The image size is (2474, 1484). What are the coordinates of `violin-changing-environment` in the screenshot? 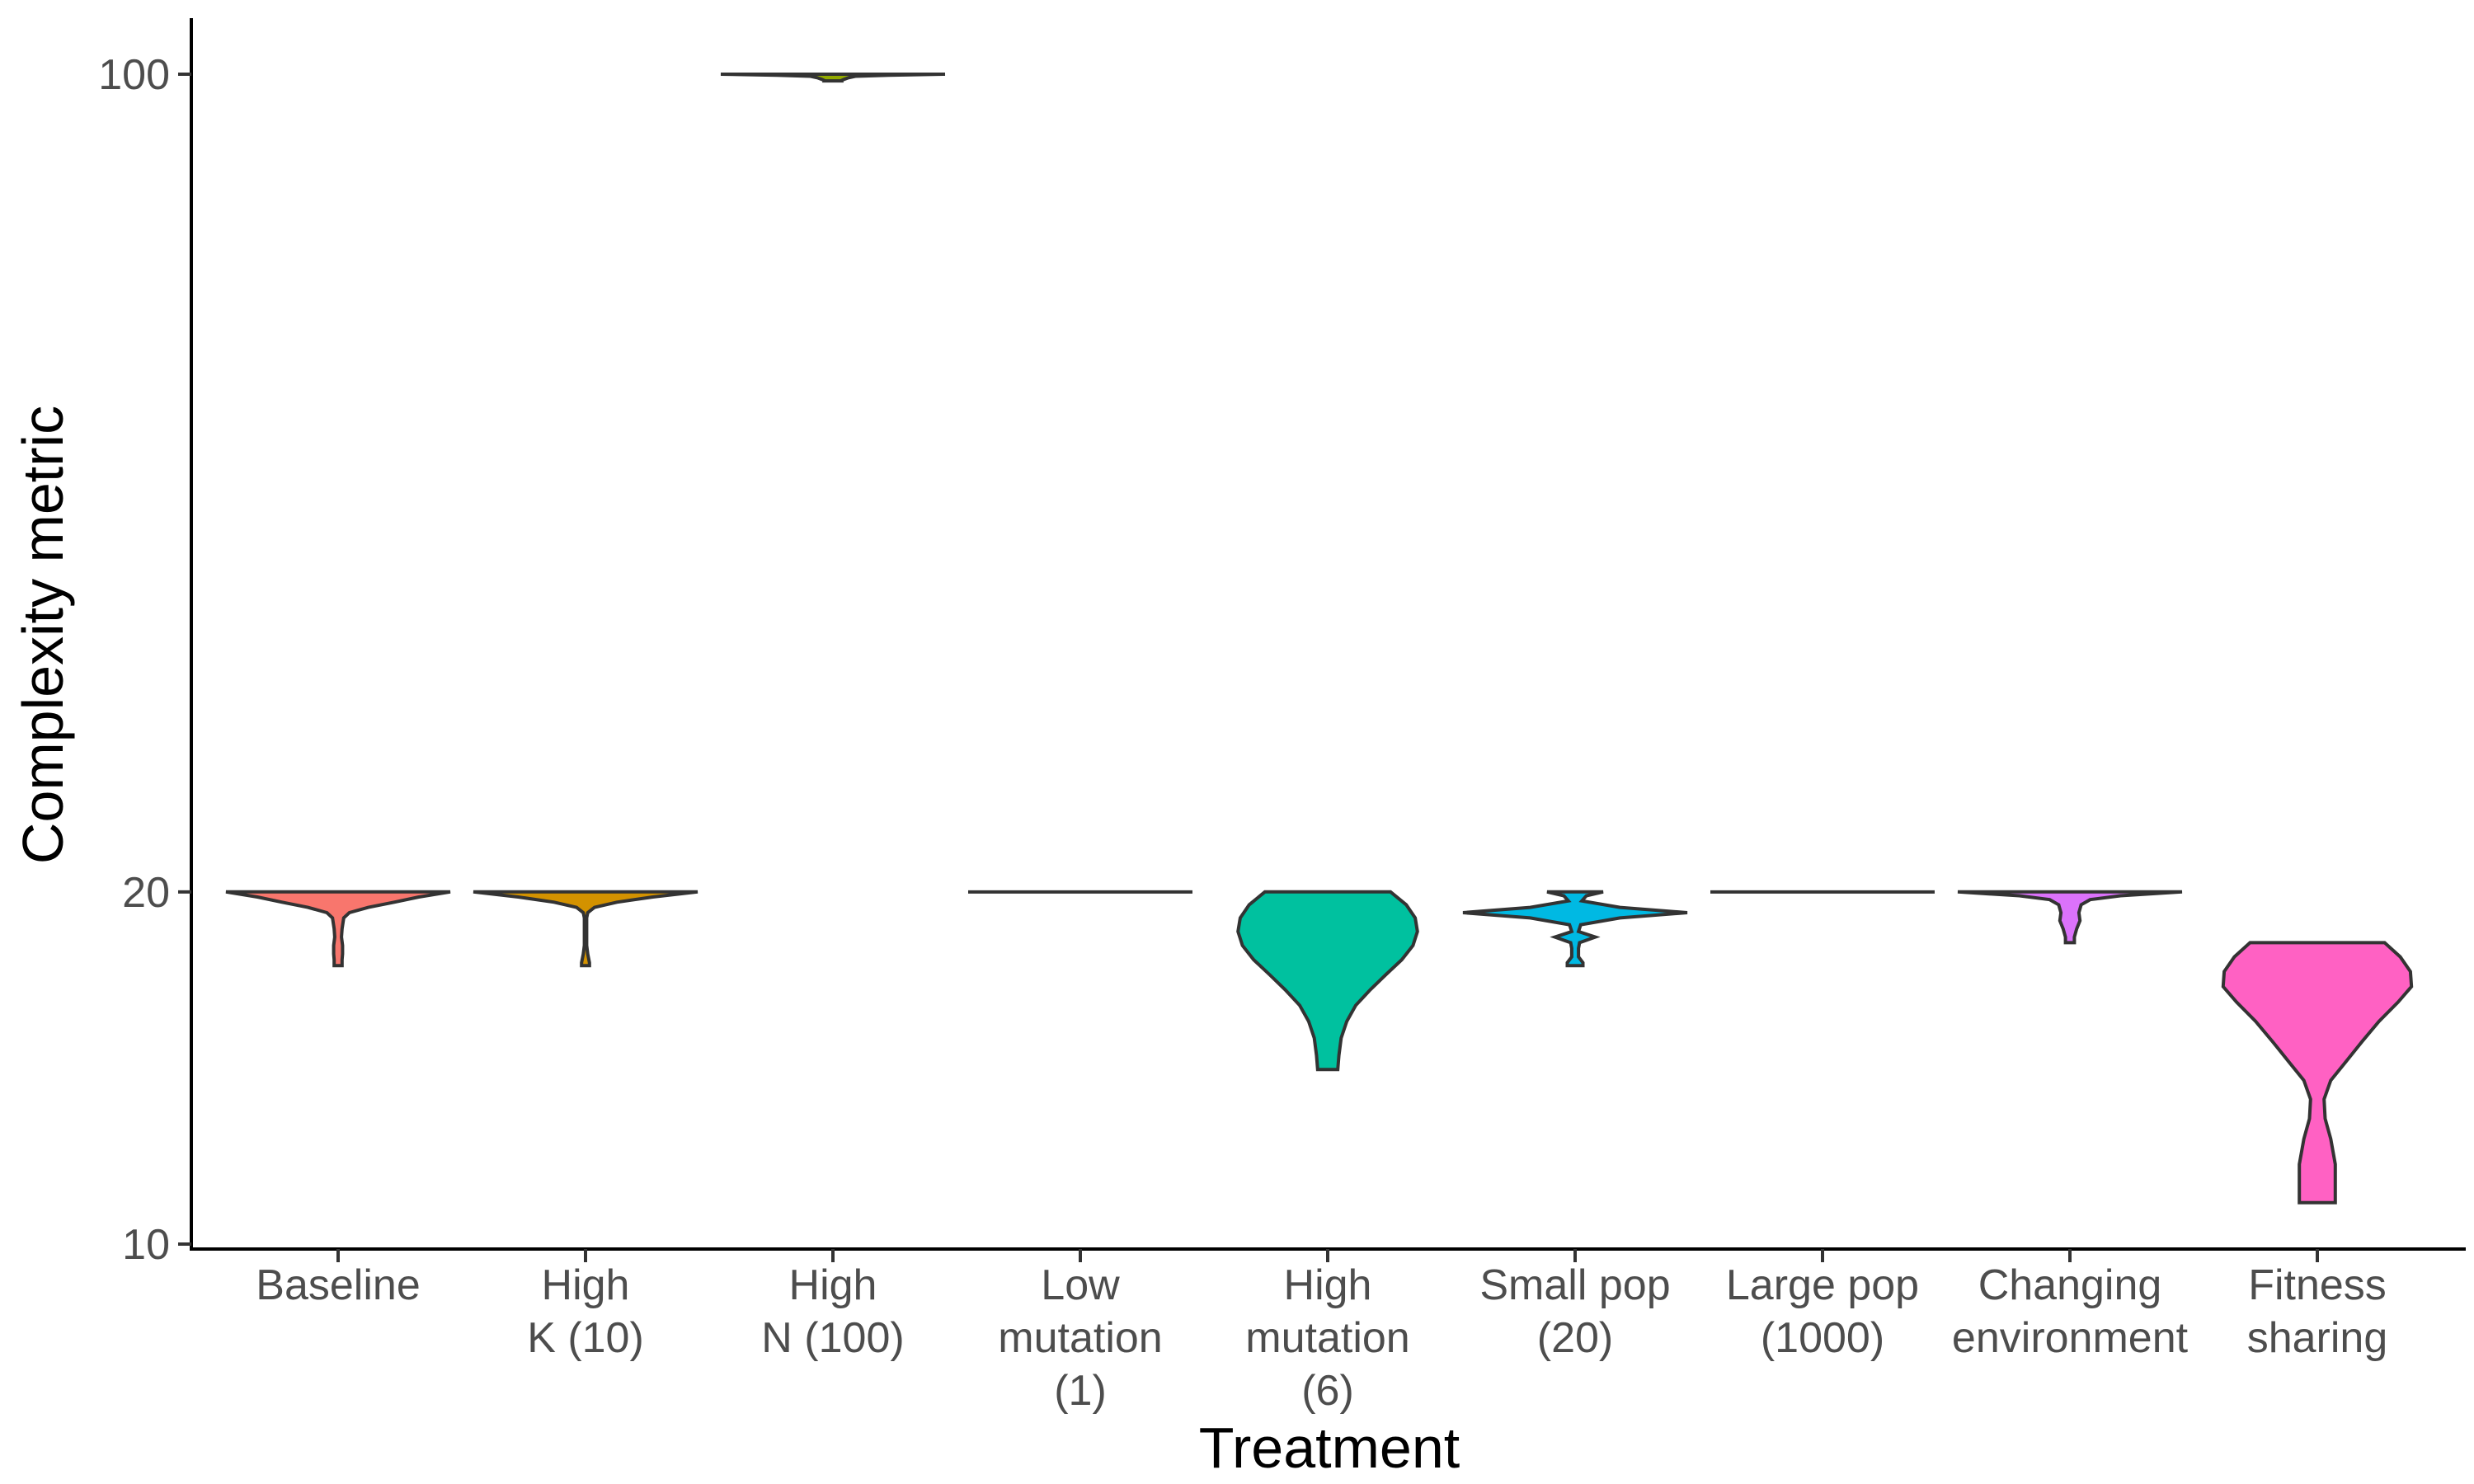 It's located at (2070, 917).